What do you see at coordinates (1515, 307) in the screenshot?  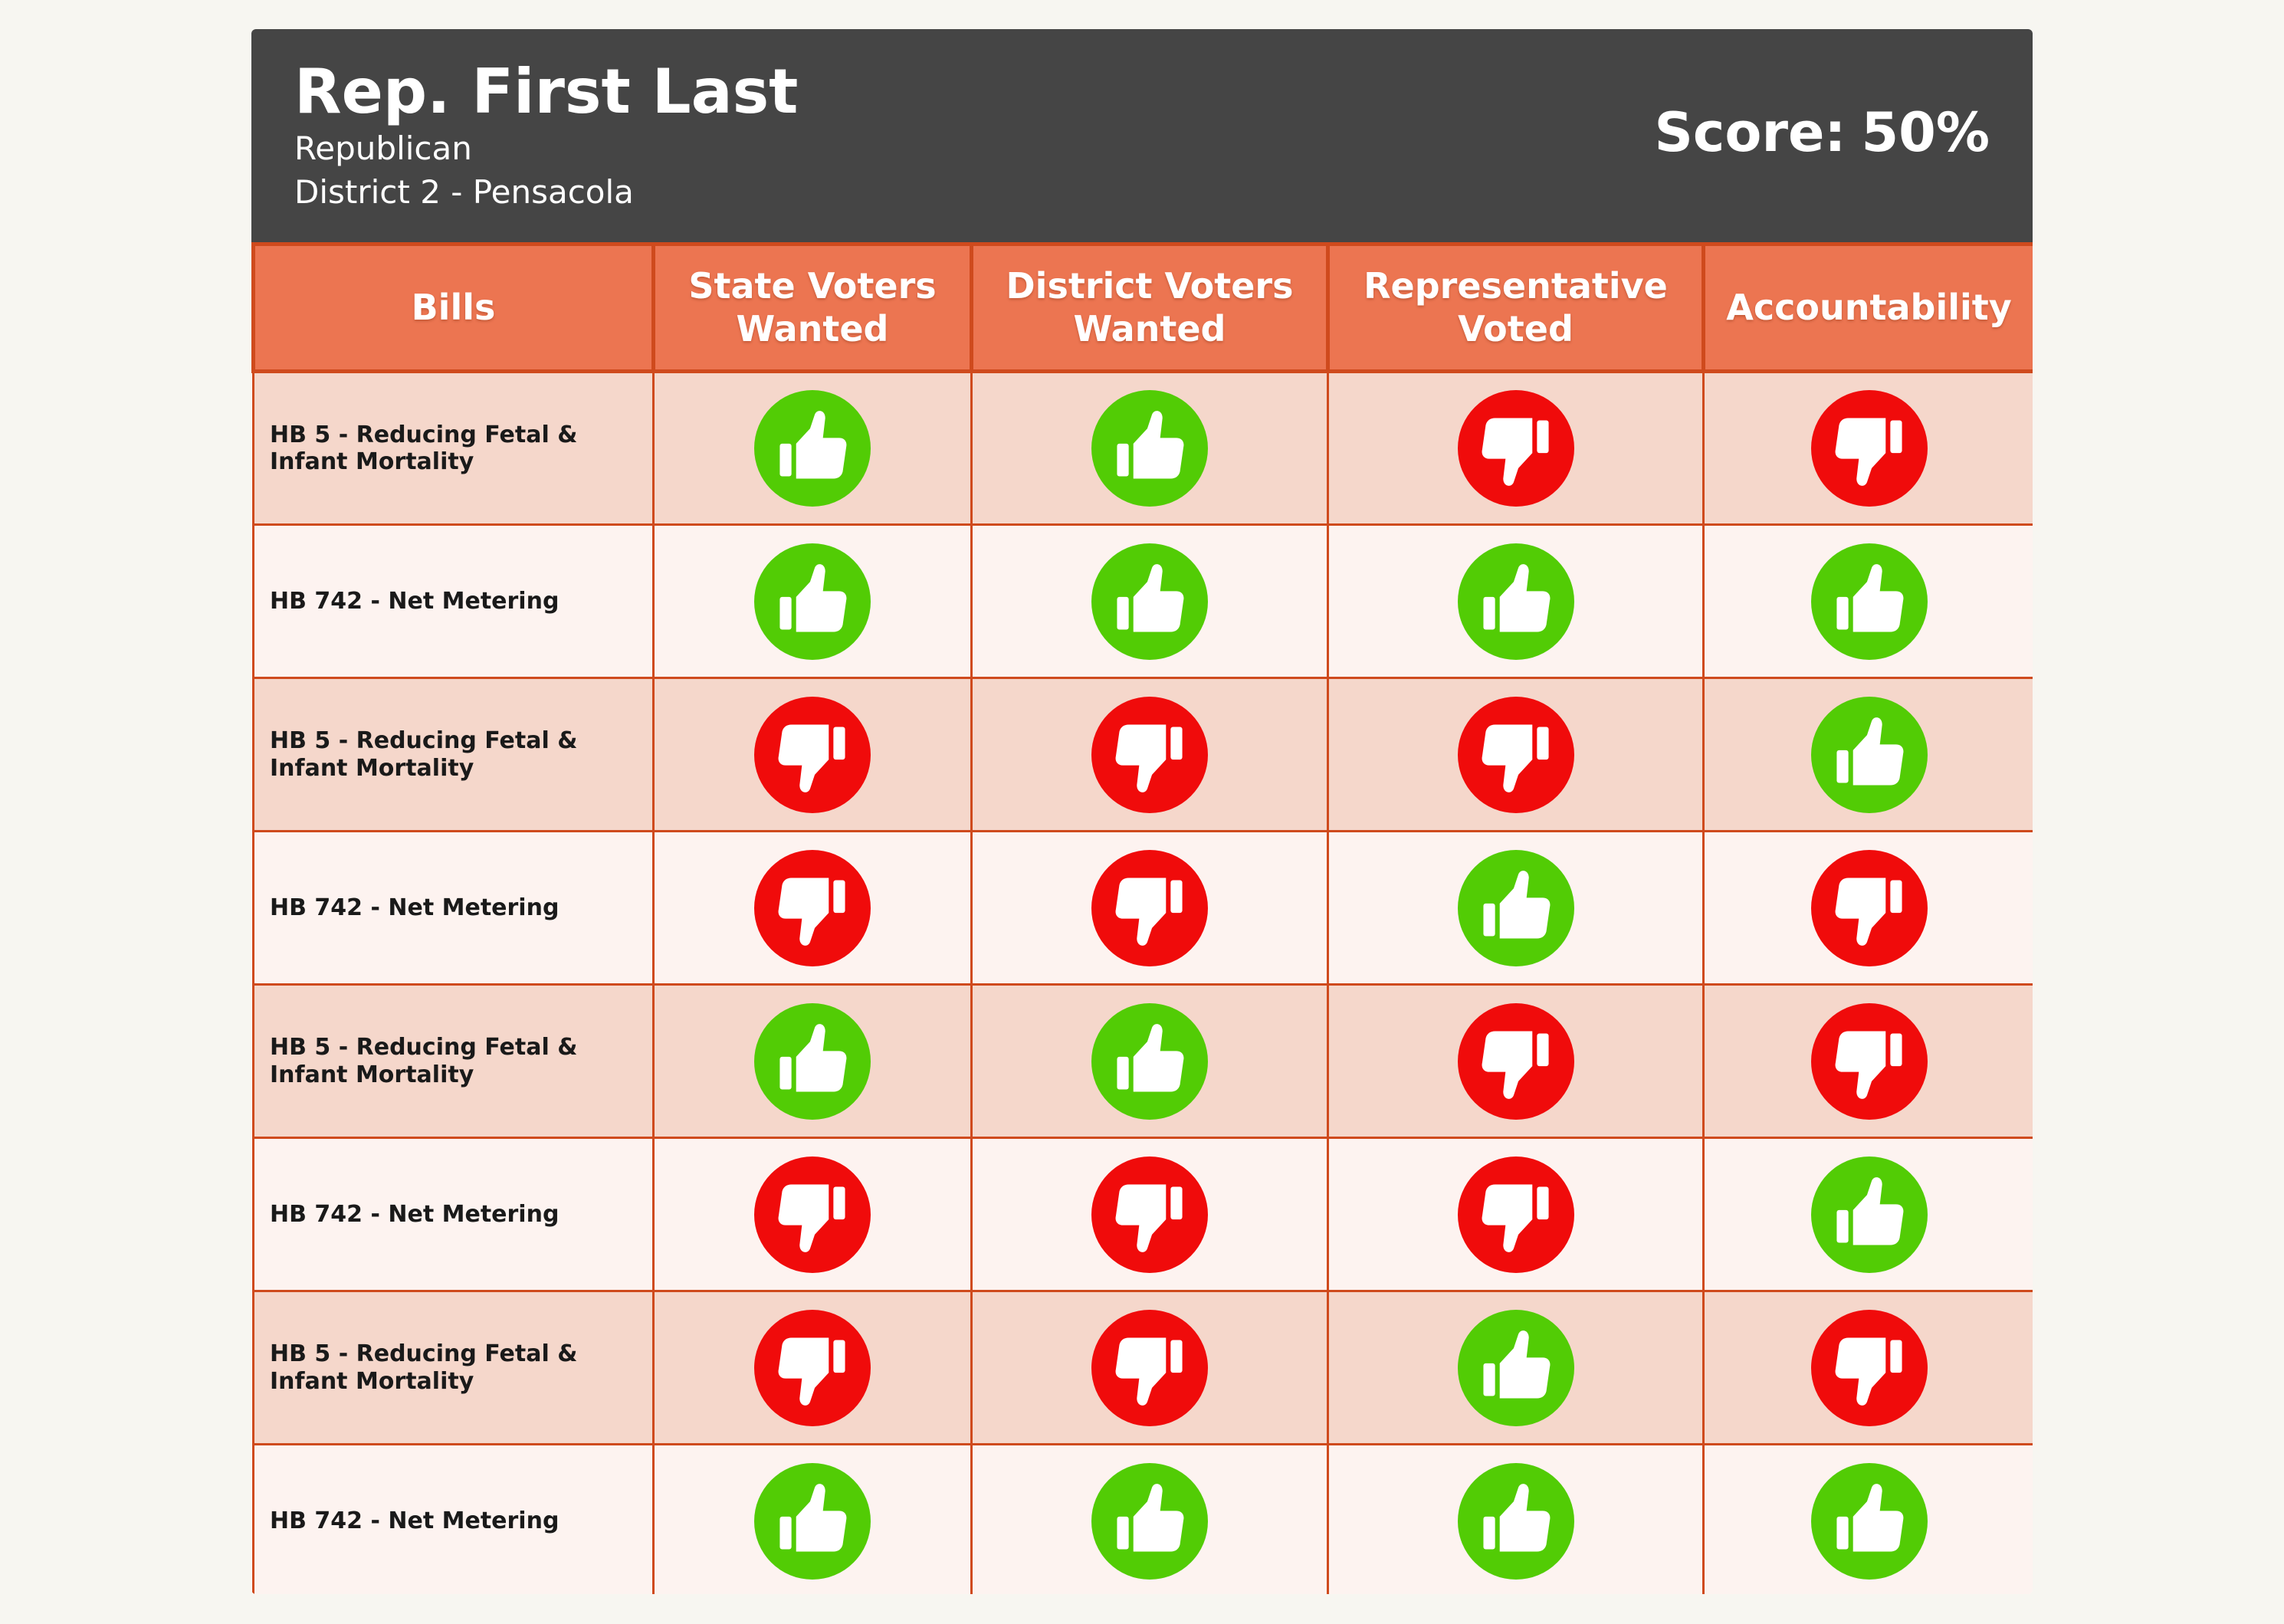 I see `column-header-representative-voted: Representative Voted` at bounding box center [1515, 307].